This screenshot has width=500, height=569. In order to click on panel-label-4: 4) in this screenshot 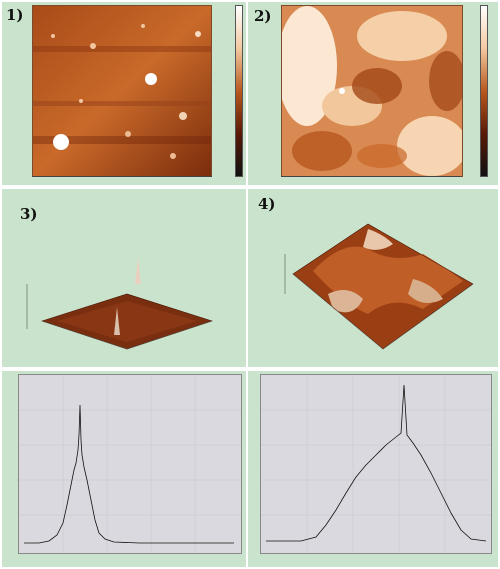, I will do `click(267, 204)`.